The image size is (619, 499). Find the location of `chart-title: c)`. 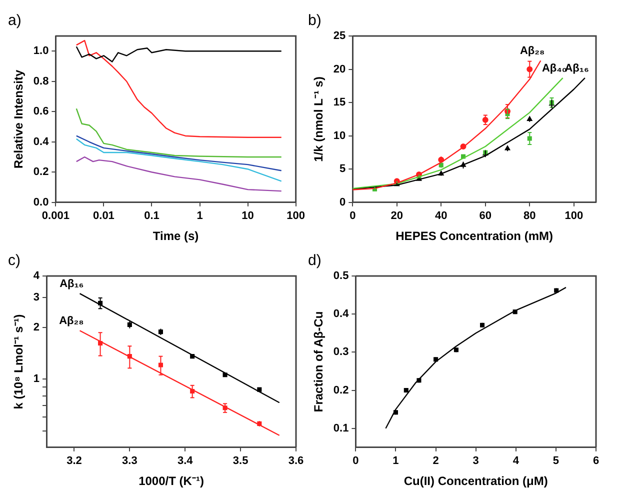

chart-title: c) is located at coordinates (14, 261).